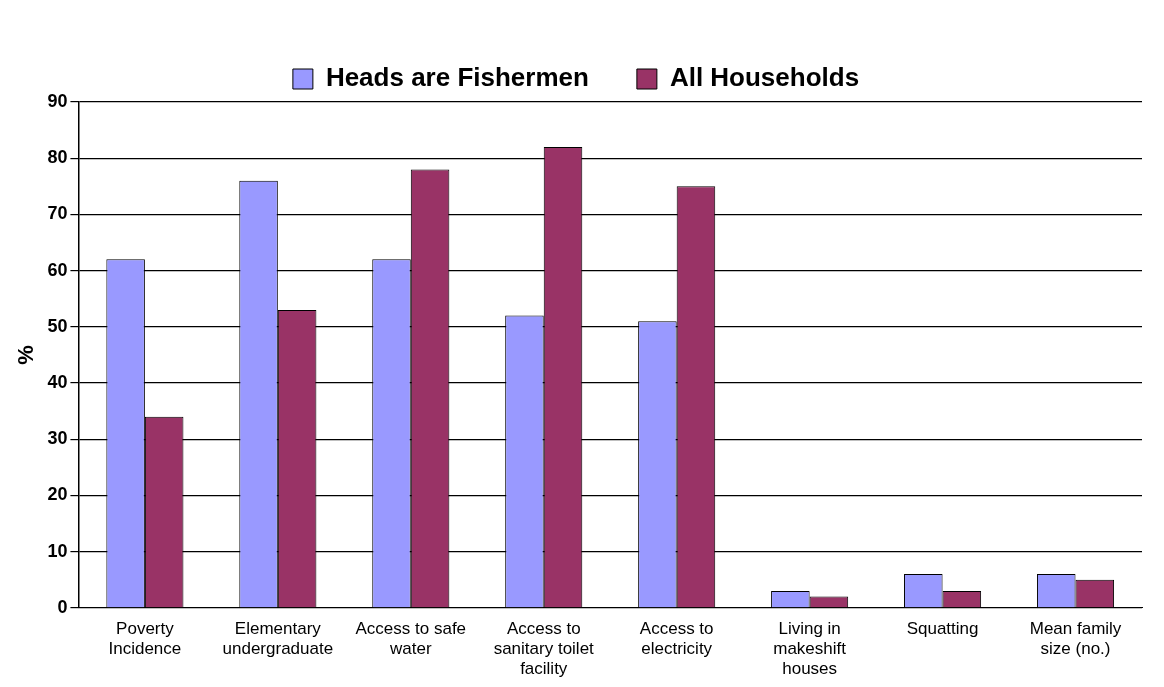  Describe the element at coordinates (57, 381) in the screenshot. I see `y-tick-label: 40` at that location.